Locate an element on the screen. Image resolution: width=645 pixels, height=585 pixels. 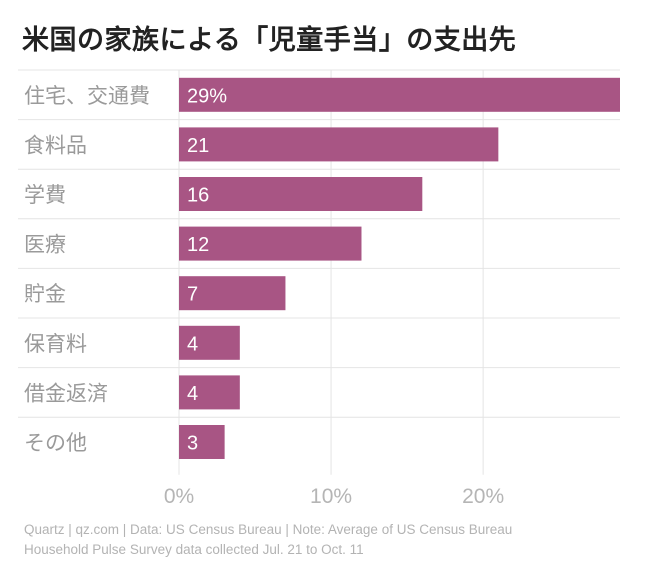
data-label: 21 is located at coordinates (198, 146).